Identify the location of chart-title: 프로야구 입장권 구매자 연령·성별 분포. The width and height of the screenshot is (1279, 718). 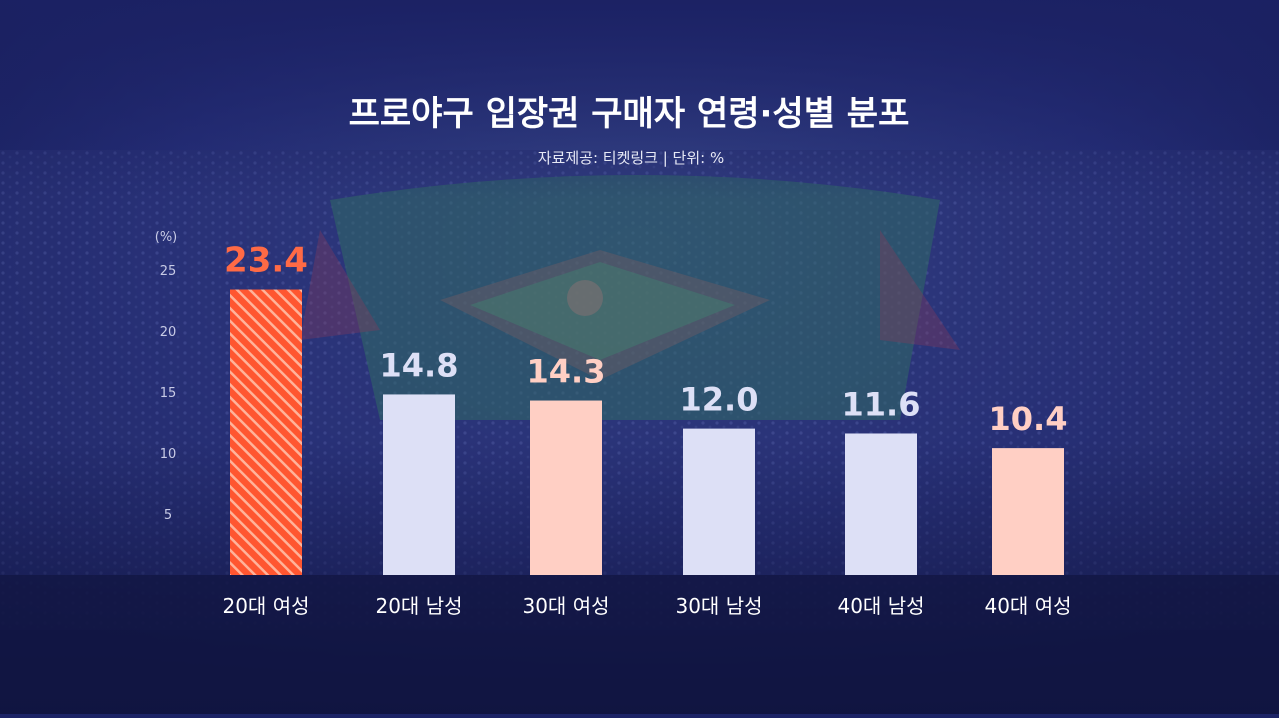
(629, 114).